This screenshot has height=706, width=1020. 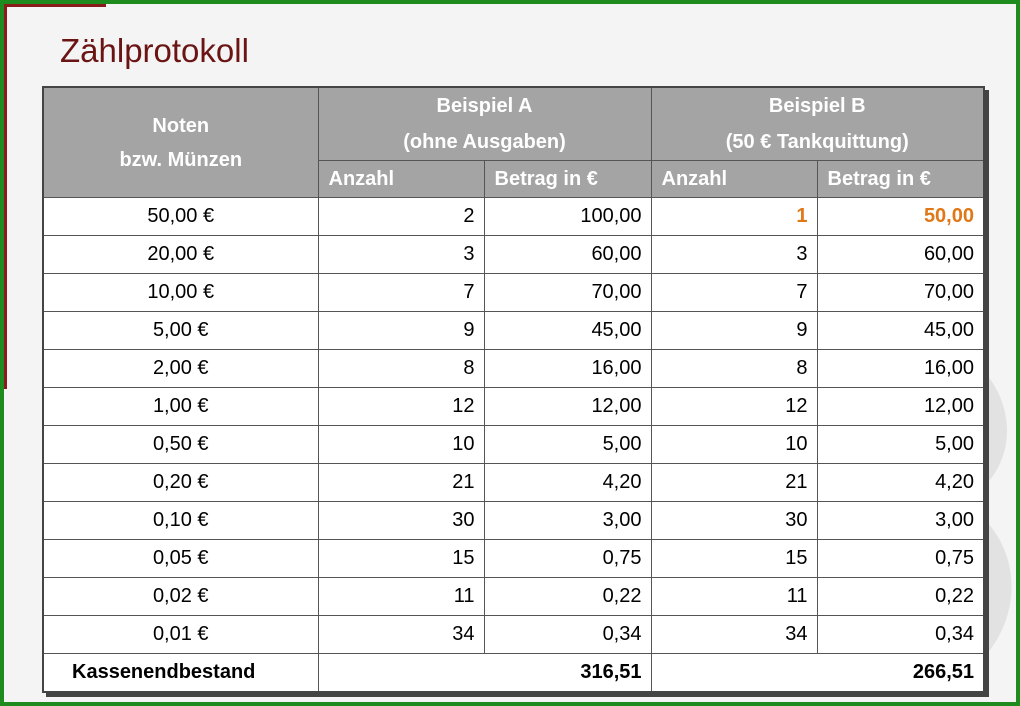 What do you see at coordinates (401, 368) in the screenshot?
I see `a-count-cell: 8` at bounding box center [401, 368].